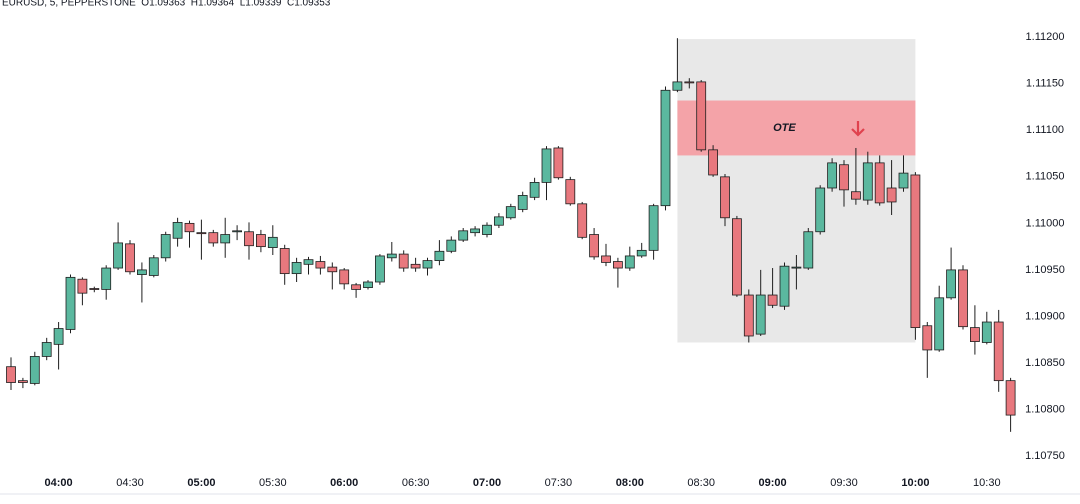 The height and width of the screenshot is (504, 1080). I want to click on x-tick-label: 04:30, so click(130, 483).